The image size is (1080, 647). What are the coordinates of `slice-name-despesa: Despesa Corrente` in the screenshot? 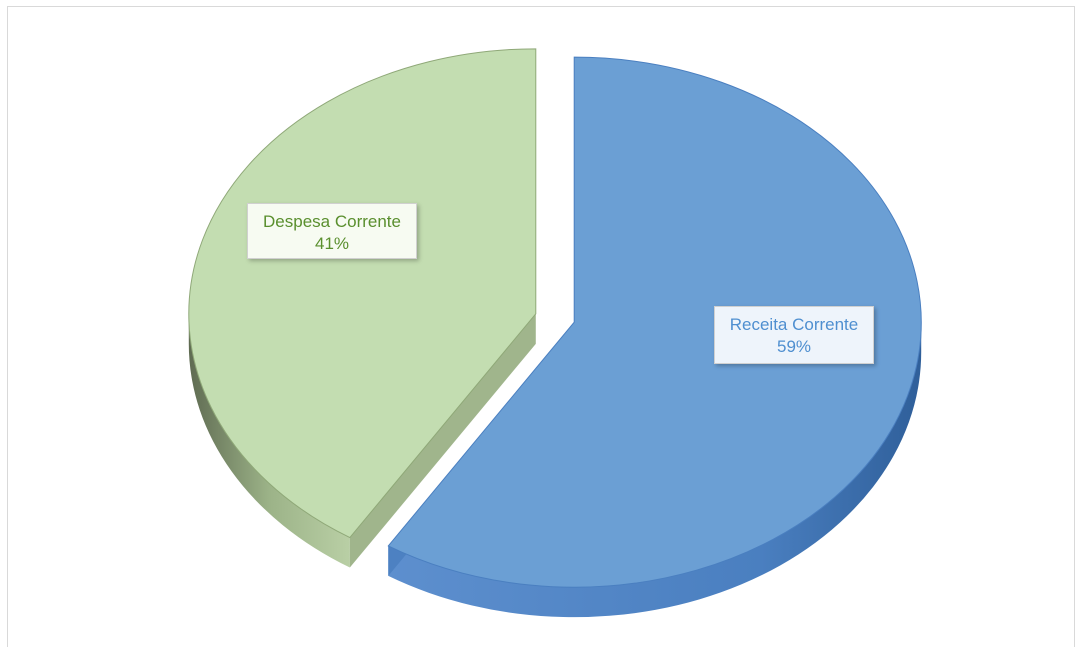 It's located at (332, 221).